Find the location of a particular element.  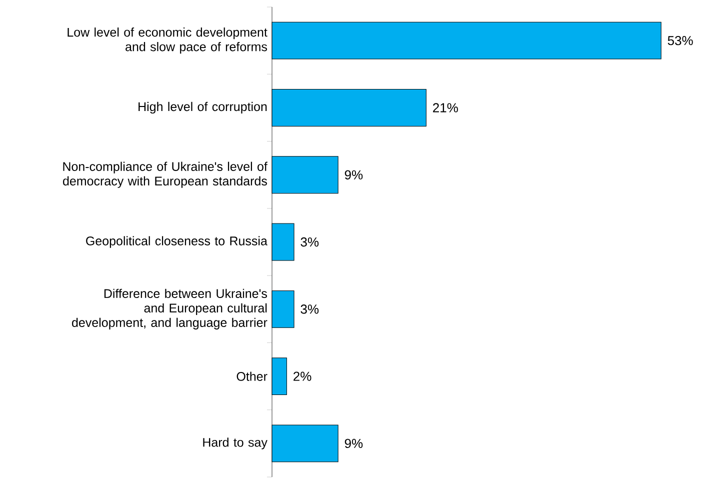

y-tick-label: Geopolitical closeness to Russia is located at coordinates (177, 242).